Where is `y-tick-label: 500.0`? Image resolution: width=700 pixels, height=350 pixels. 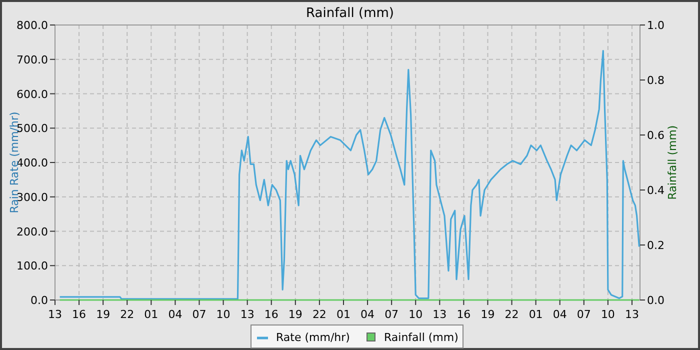 y-tick-label: 500.0 is located at coordinates (32, 129).